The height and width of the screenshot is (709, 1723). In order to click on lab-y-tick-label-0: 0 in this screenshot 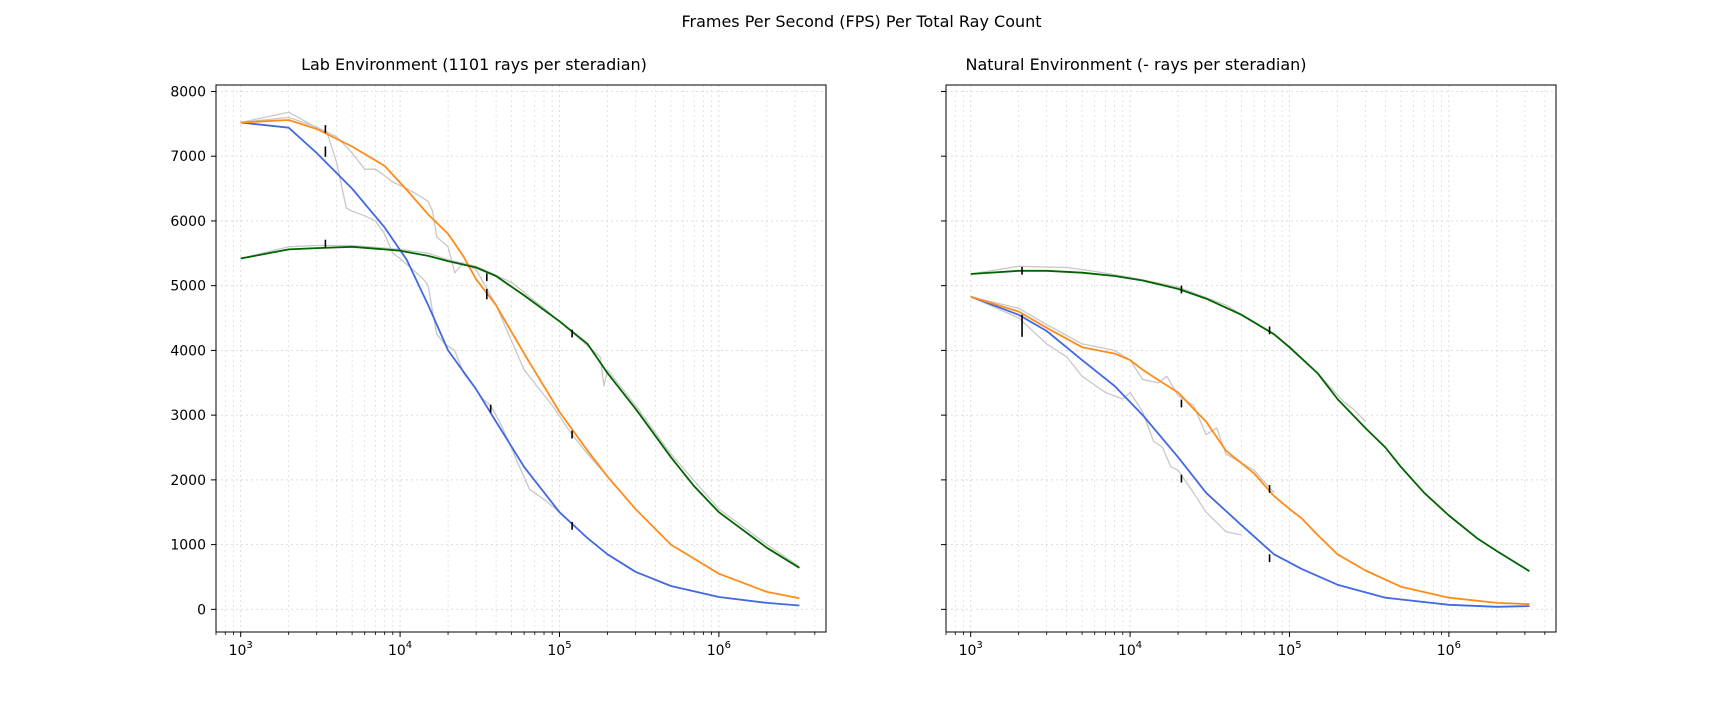, I will do `click(201, 610)`.